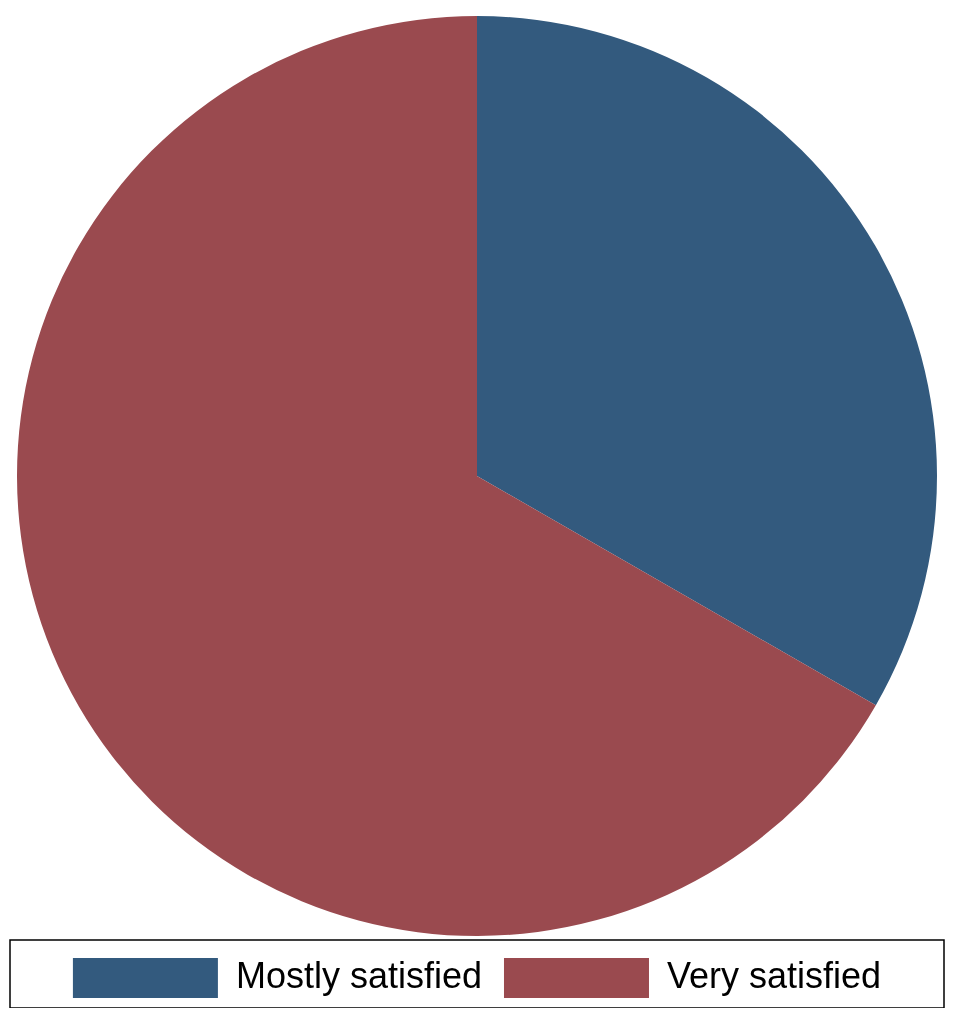 This screenshot has height=1012, width=954. I want to click on legend-label: Very satisfied, so click(774, 975).